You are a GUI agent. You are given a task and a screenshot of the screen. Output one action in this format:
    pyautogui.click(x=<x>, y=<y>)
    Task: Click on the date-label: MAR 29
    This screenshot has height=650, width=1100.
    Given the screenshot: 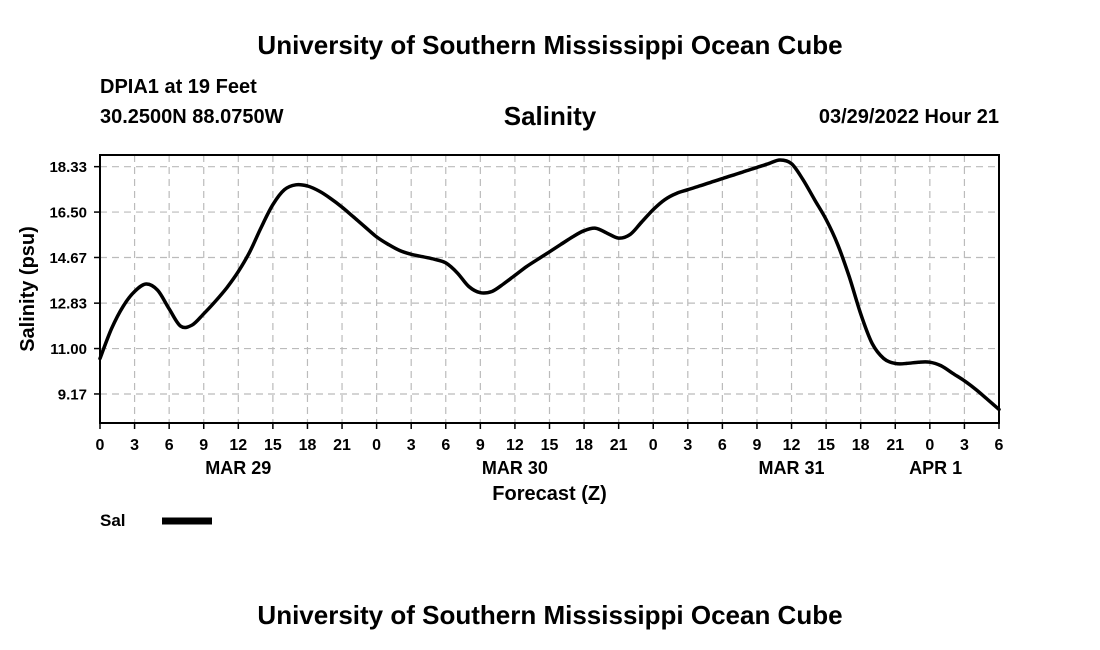 What is the action you would take?
    pyautogui.click(x=238, y=468)
    